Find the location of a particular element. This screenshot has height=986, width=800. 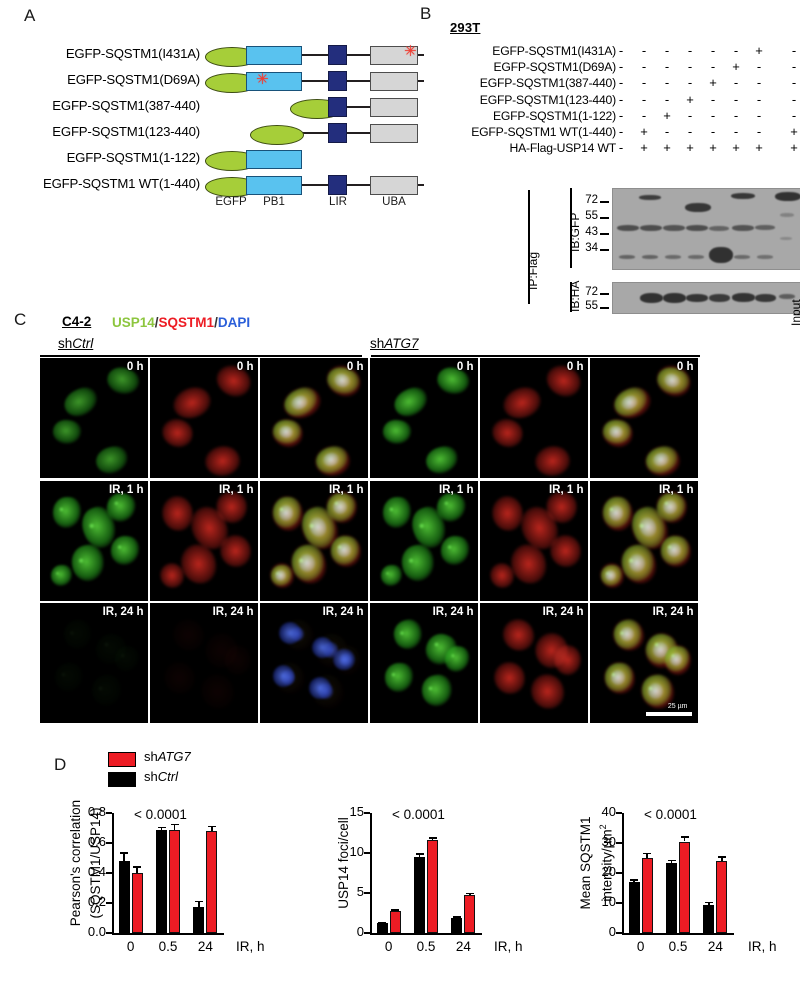

y-axis is located at coordinates (623, 873).